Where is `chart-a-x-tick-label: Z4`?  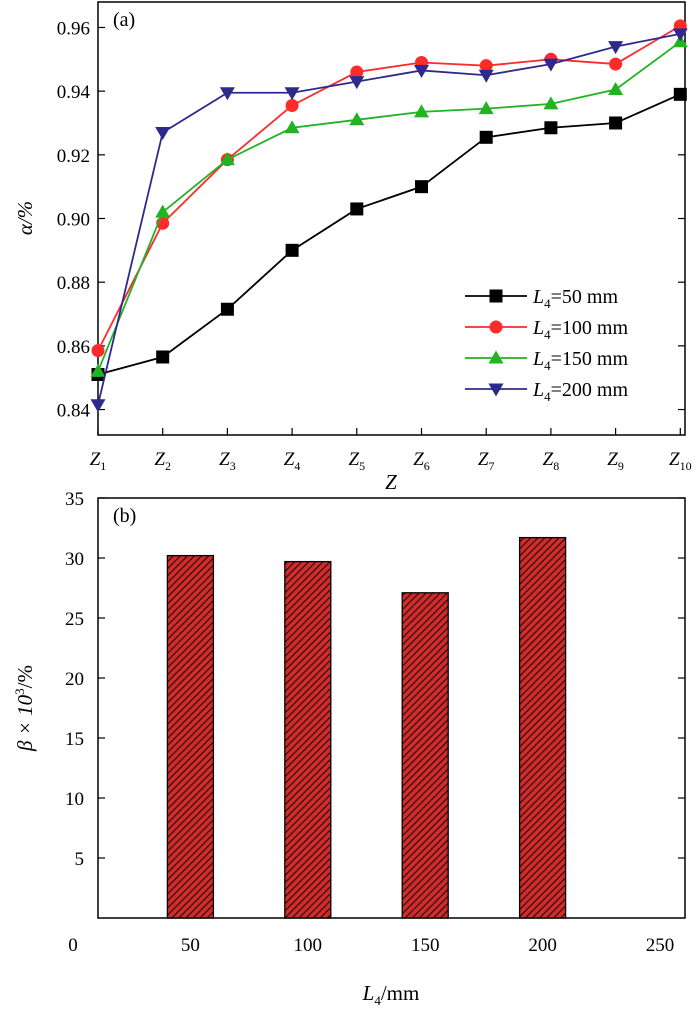
chart-a-x-tick-label: Z4 is located at coordinates (292, 461).